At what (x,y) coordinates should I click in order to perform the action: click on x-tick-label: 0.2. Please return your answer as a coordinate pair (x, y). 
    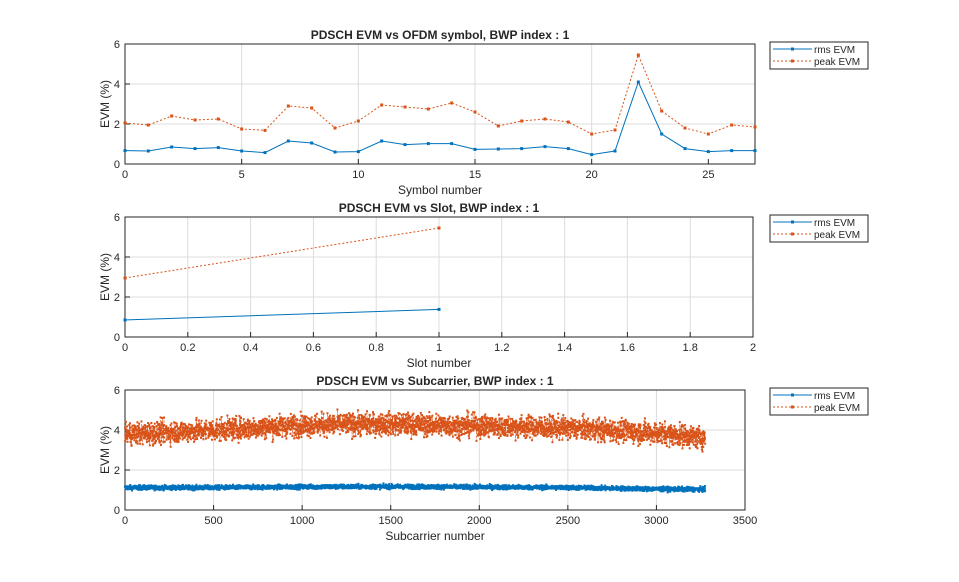
    Looking at the image, I should click on (187, 348).